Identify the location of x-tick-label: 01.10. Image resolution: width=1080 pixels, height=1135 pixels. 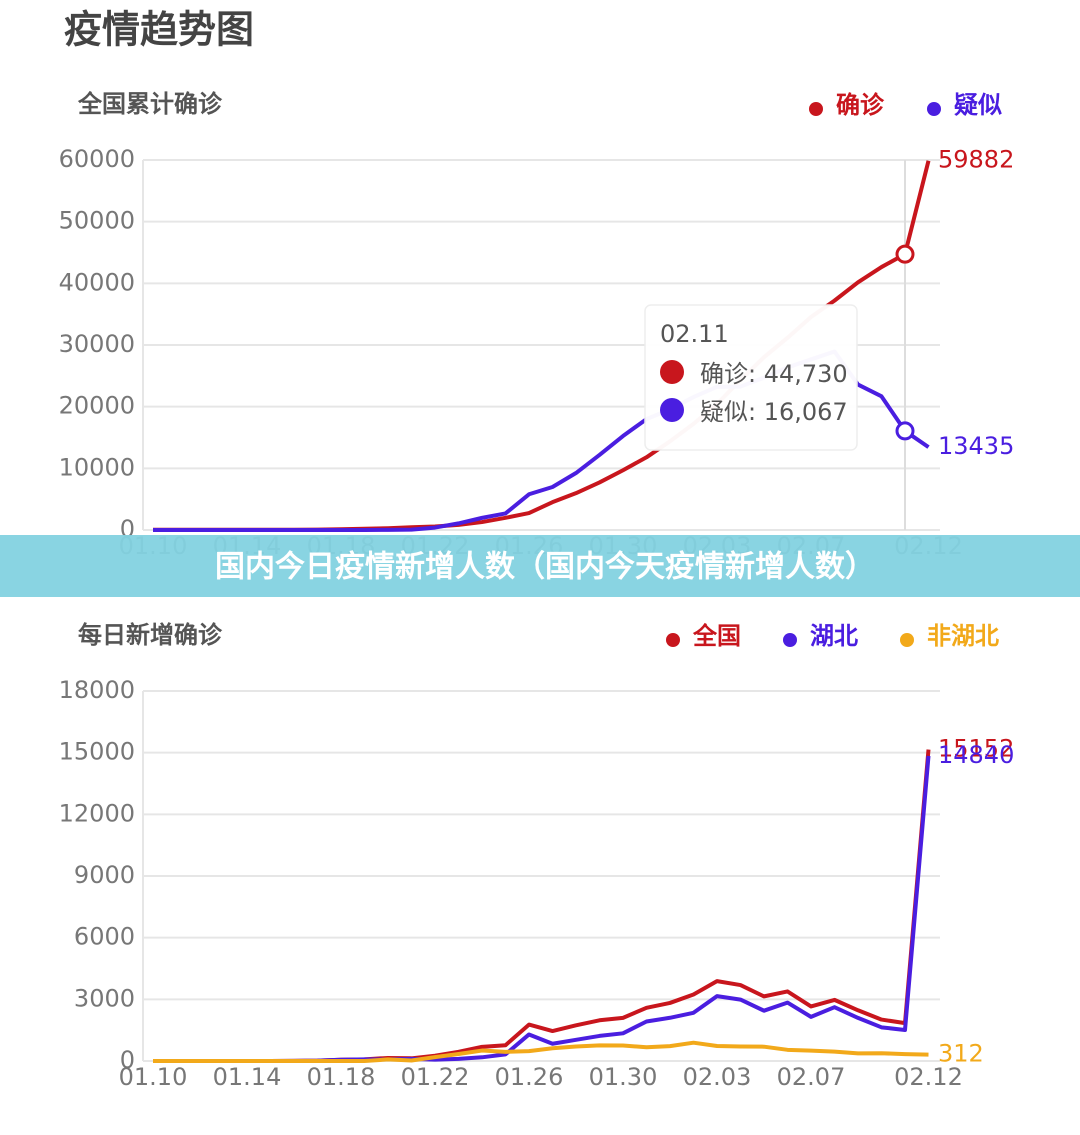
(153, 1077).